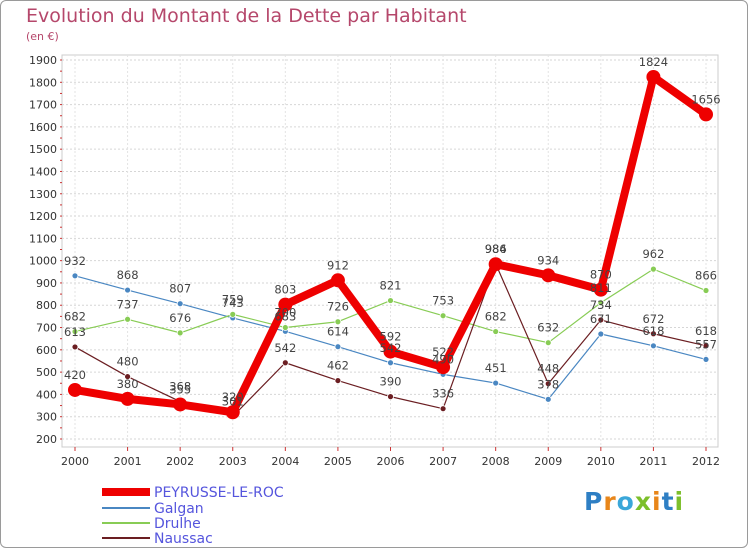 Image resolution: width=750 pixels, height=550 pixels. I want to click on y-tick-label: 600, so click(46, 350).